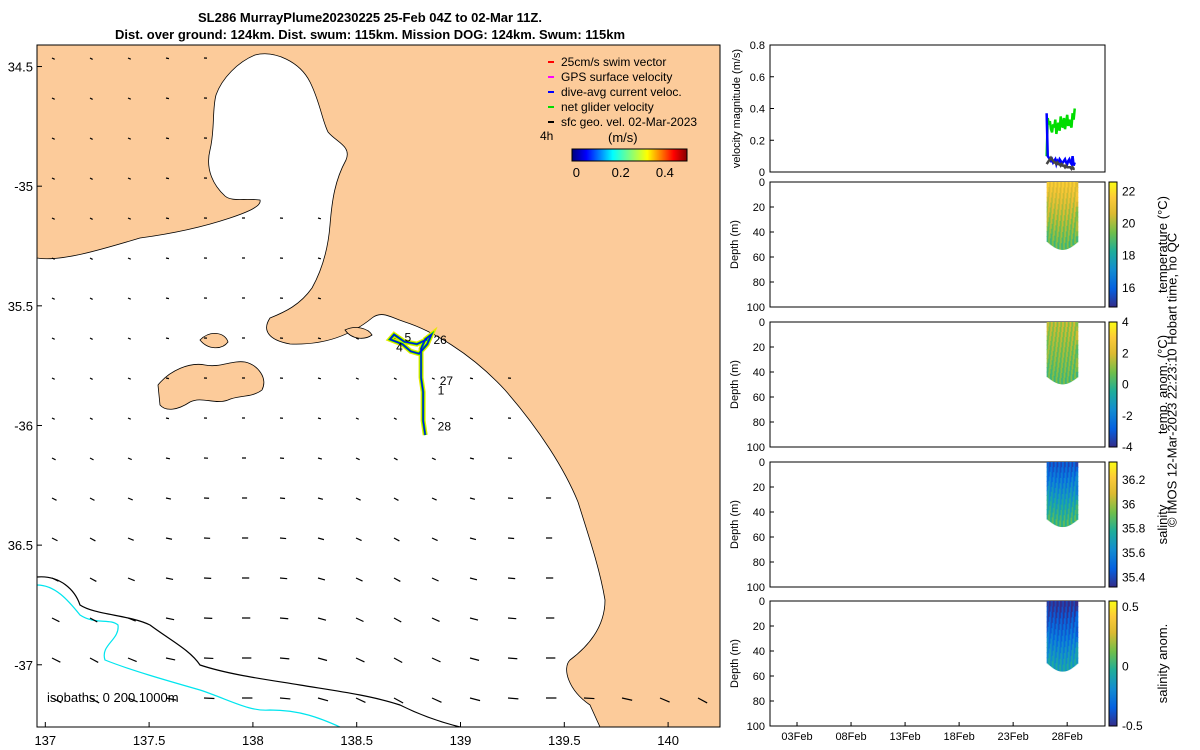 The width and height of the screenshot is (1200, 750). Describe the element at coordinates (735, 524) in the screenshot. I see `panel-ylabel: Depth (m)` at that location.